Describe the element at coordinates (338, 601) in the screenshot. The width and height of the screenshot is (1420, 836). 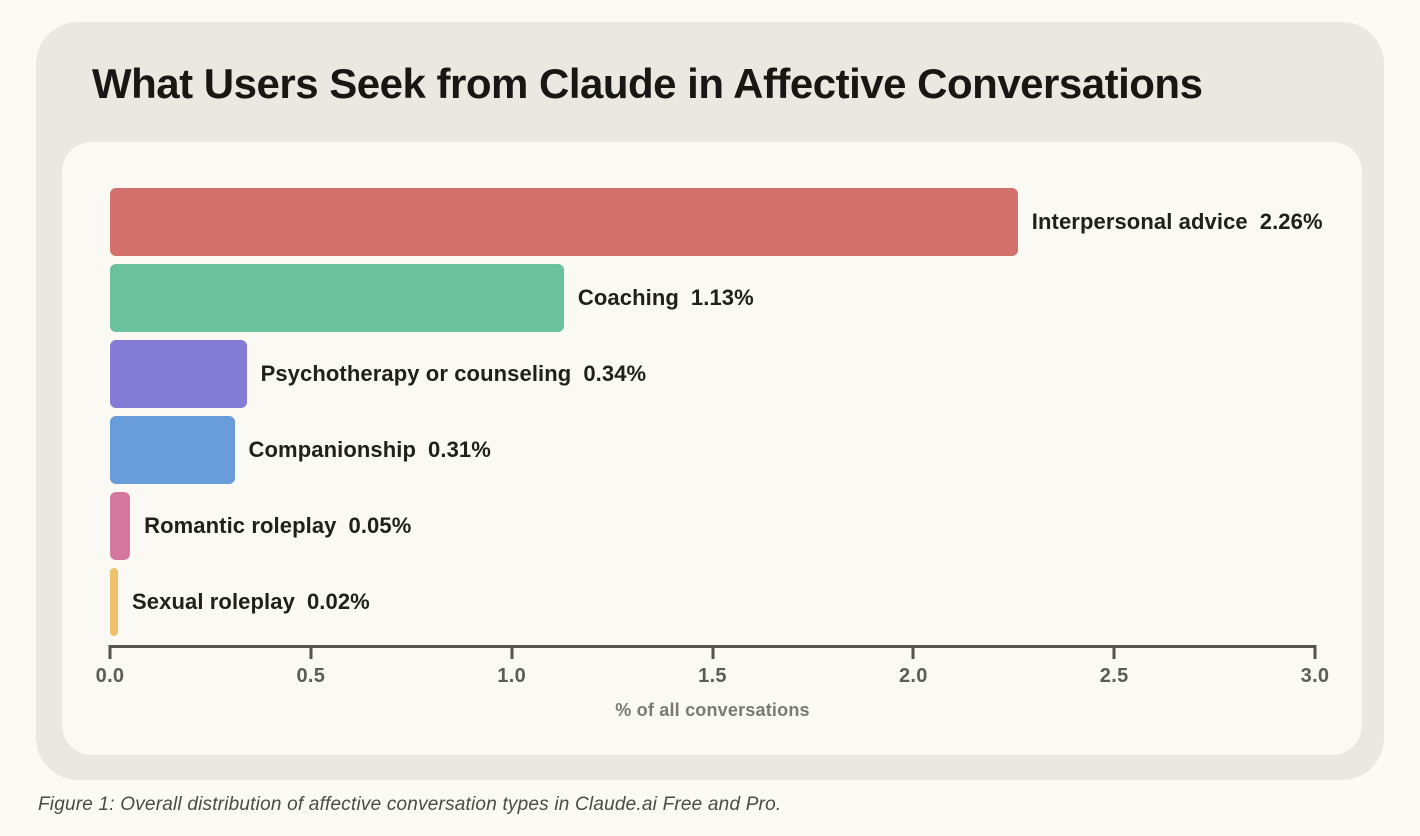
I see `bar-value-label: 0.02%` at that location.